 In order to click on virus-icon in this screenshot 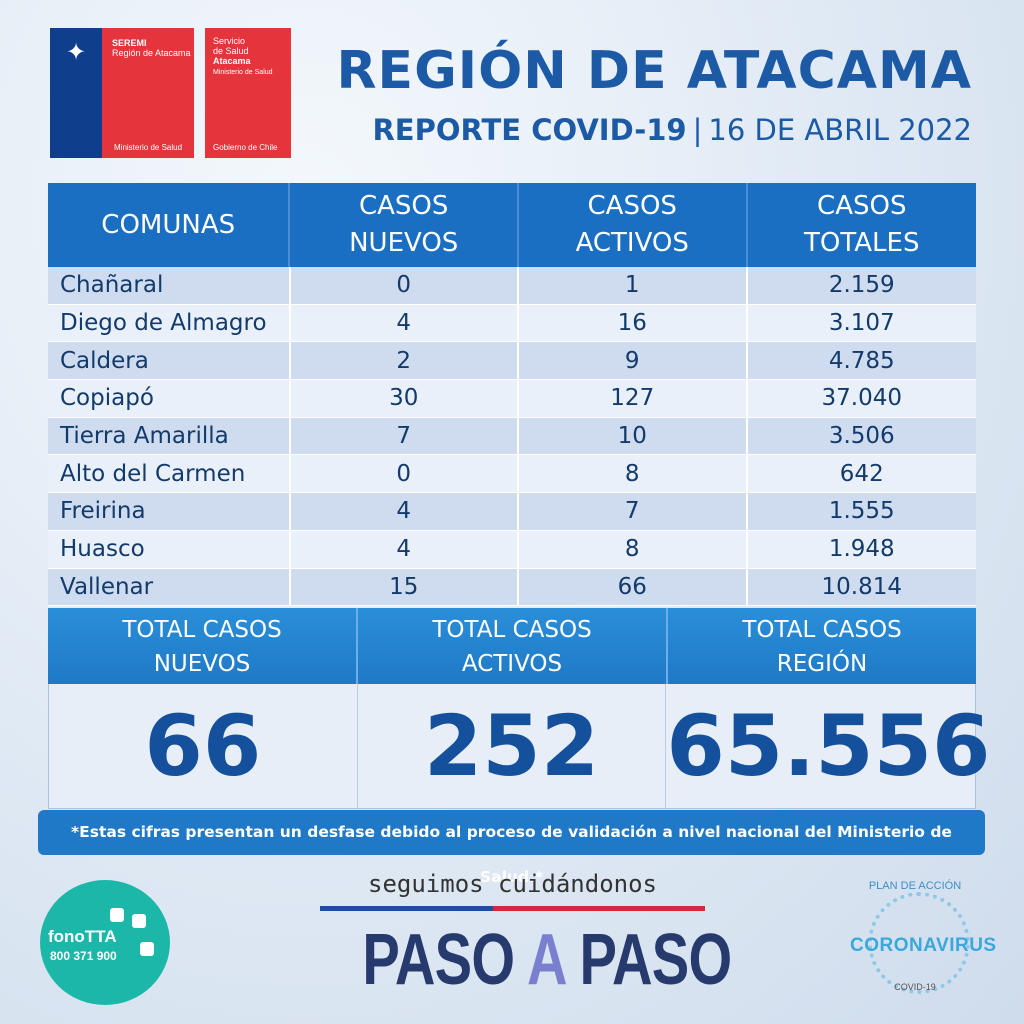, I will do `click(919, 943)`.